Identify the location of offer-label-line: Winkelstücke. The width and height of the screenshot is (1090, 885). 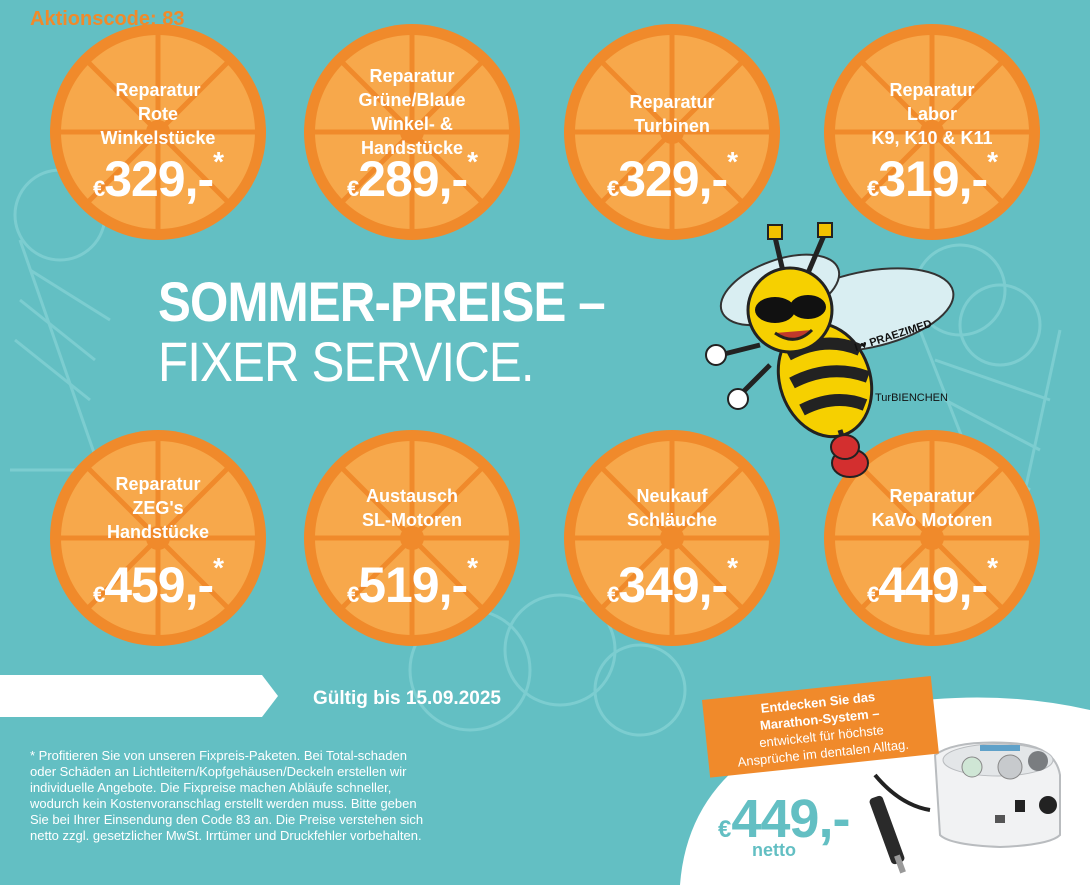
(158, 138).